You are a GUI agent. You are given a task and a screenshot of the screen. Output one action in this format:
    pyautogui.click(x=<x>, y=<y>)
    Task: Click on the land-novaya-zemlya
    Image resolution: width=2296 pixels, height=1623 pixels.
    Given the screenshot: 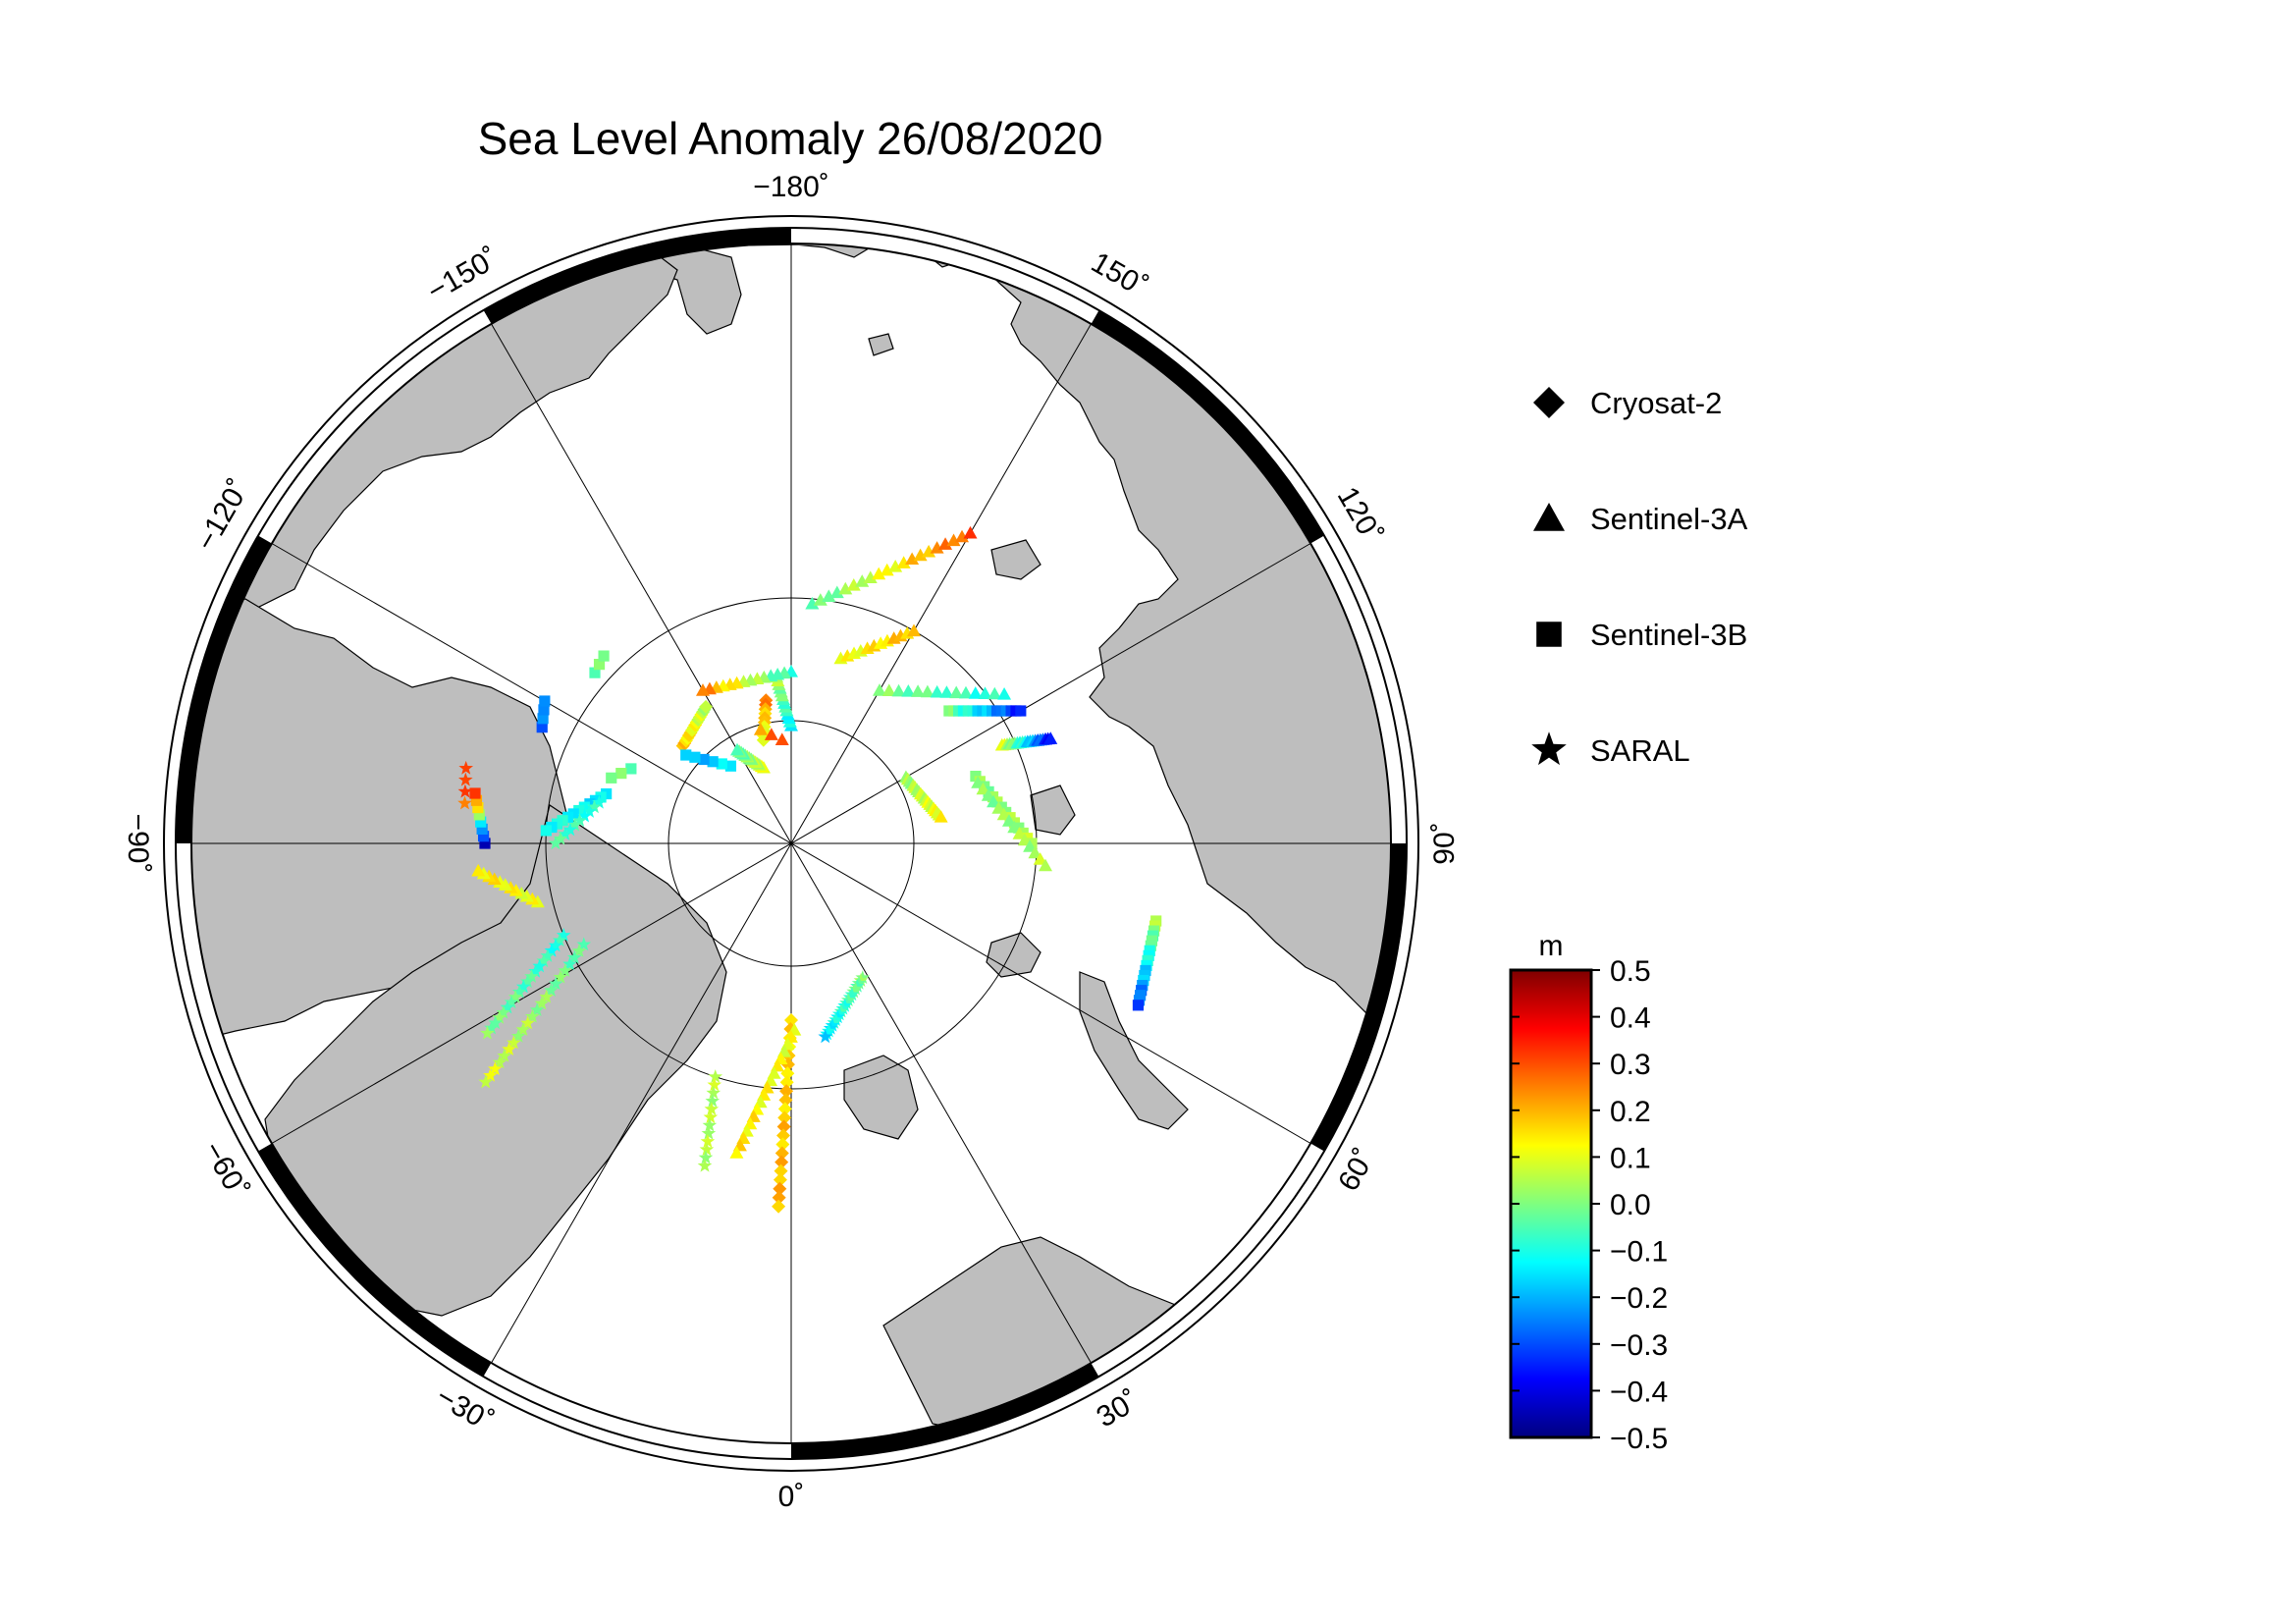 What is the action you would take?
    pyautogui.click(x=1134, y=1050)
    